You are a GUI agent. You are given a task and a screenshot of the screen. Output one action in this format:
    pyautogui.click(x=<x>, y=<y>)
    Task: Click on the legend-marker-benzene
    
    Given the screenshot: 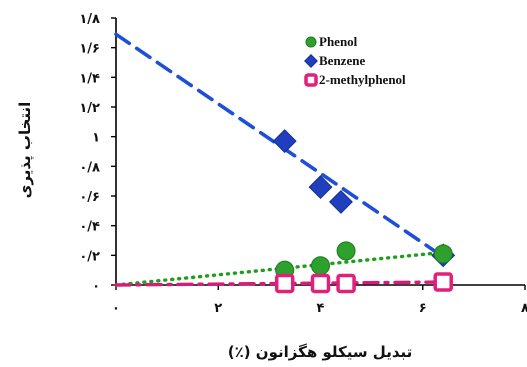 What is the action you would take?
    pyautogui.click(x=311, y=61)
    